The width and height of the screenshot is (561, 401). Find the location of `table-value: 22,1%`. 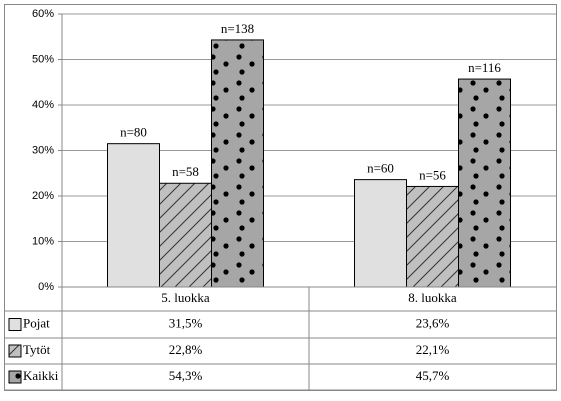

table-value: 22,1% is located at coordinates (433, 349).